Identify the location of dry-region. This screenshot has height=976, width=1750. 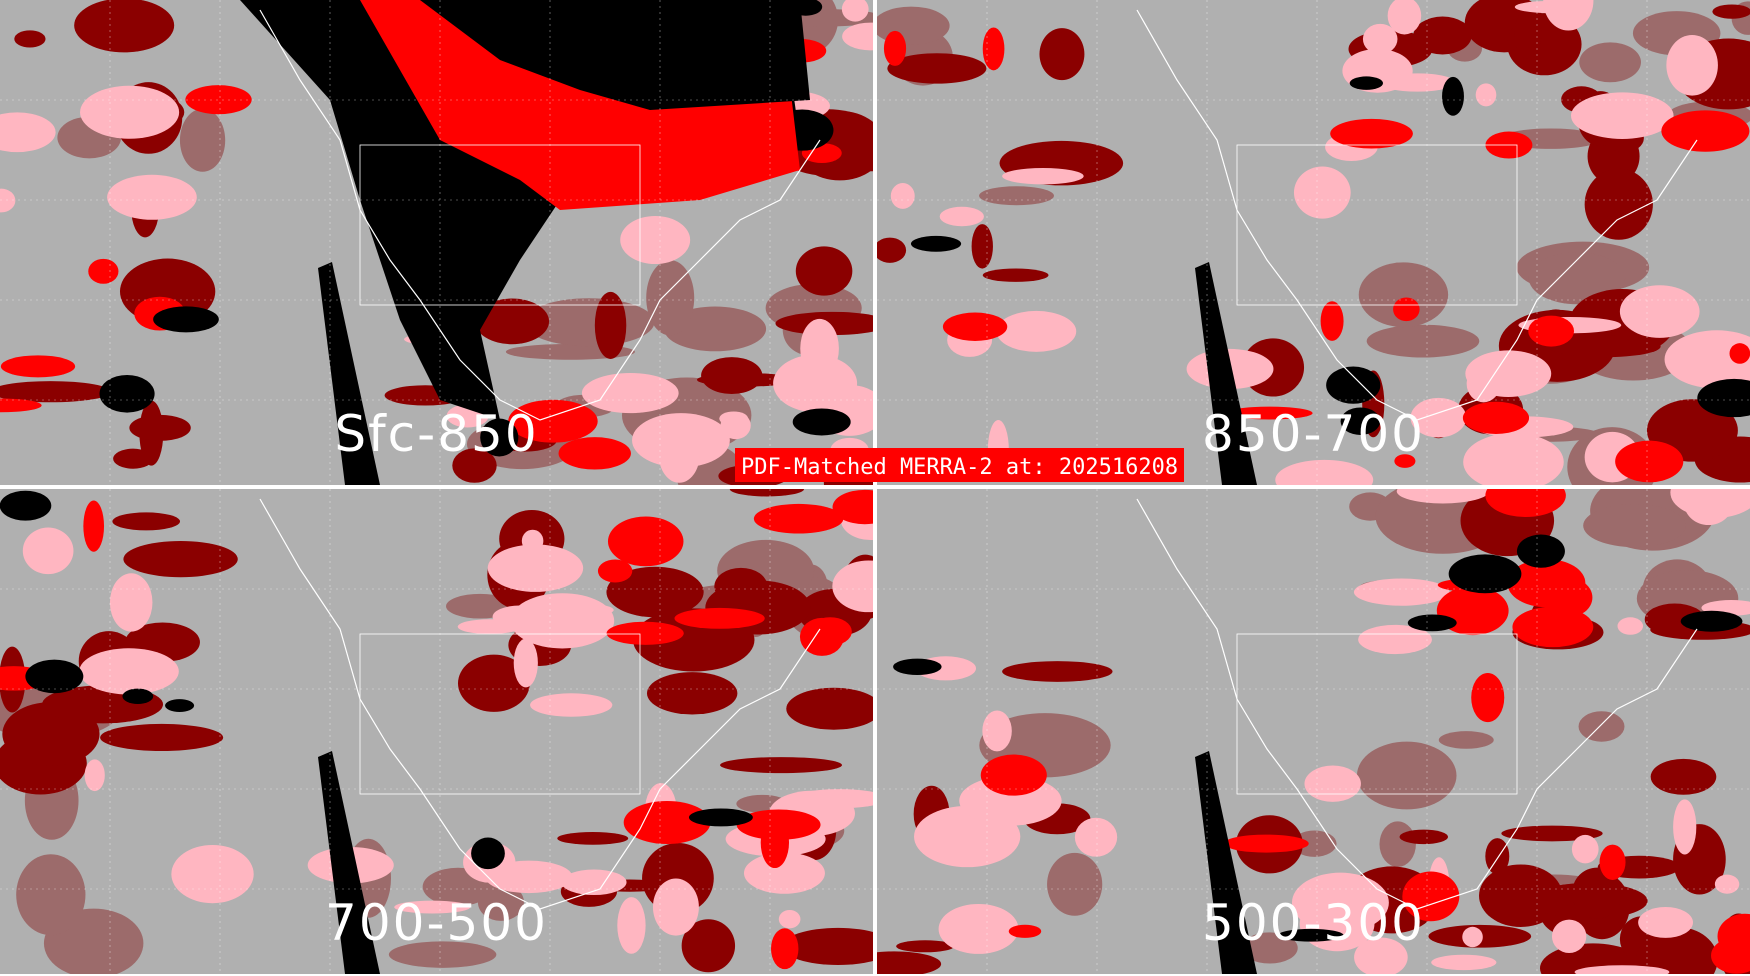
(615, 55).